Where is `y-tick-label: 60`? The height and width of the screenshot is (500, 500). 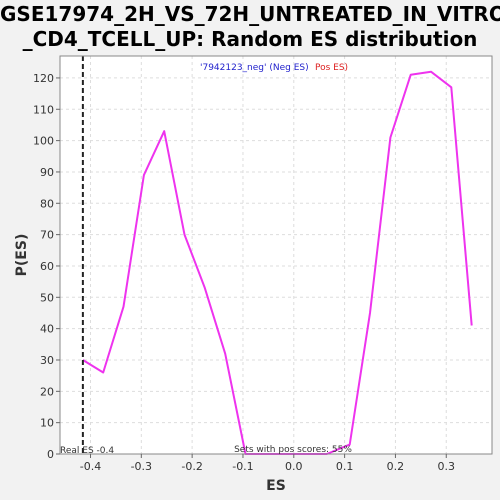 y-tick-label: 60 is located at coordinates (47, 266).